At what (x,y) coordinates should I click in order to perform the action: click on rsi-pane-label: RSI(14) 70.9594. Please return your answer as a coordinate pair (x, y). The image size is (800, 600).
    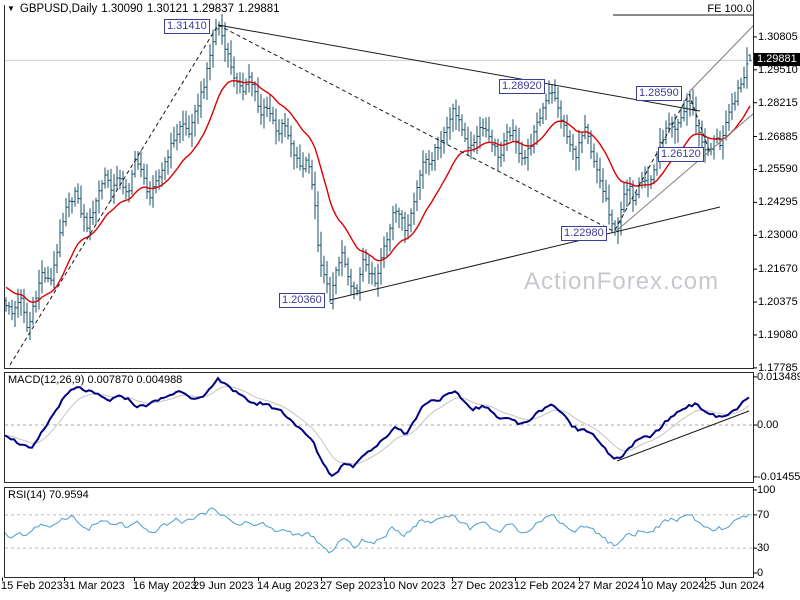
    Looking at the image, I should click on (48, 495).